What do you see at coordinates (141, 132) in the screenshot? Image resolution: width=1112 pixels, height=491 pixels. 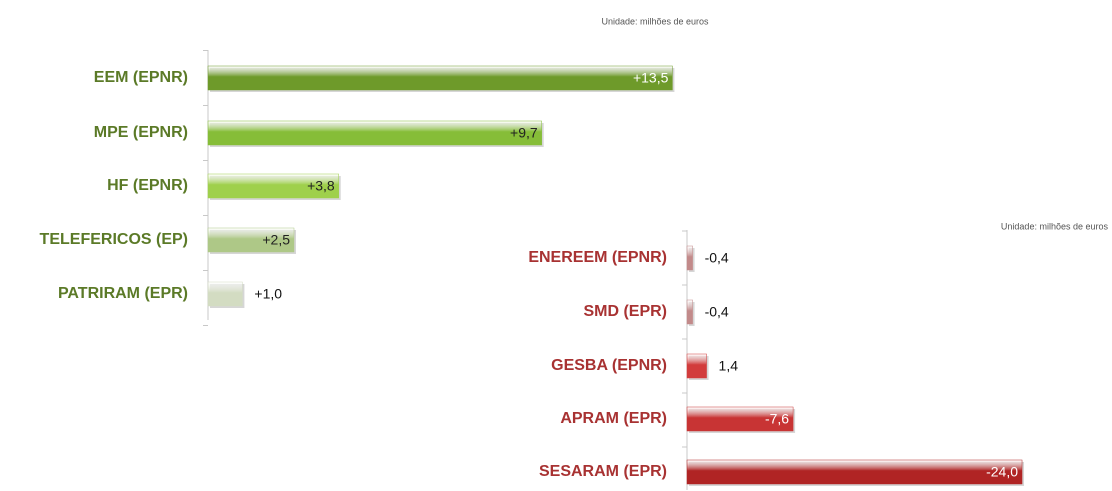 I see `category-label: MPE (EPNR)` at bounding box center [141, 132].